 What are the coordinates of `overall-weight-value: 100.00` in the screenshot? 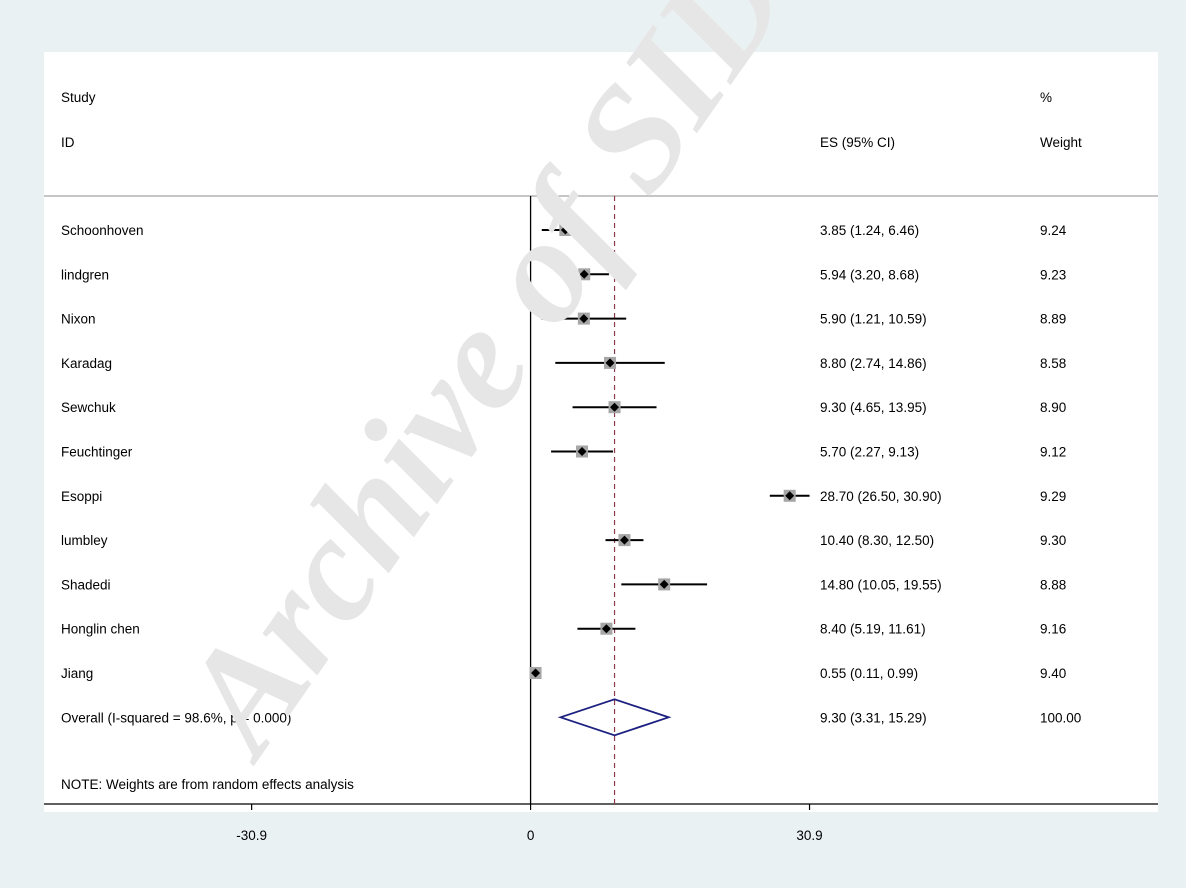 It's located at (1060, 717).